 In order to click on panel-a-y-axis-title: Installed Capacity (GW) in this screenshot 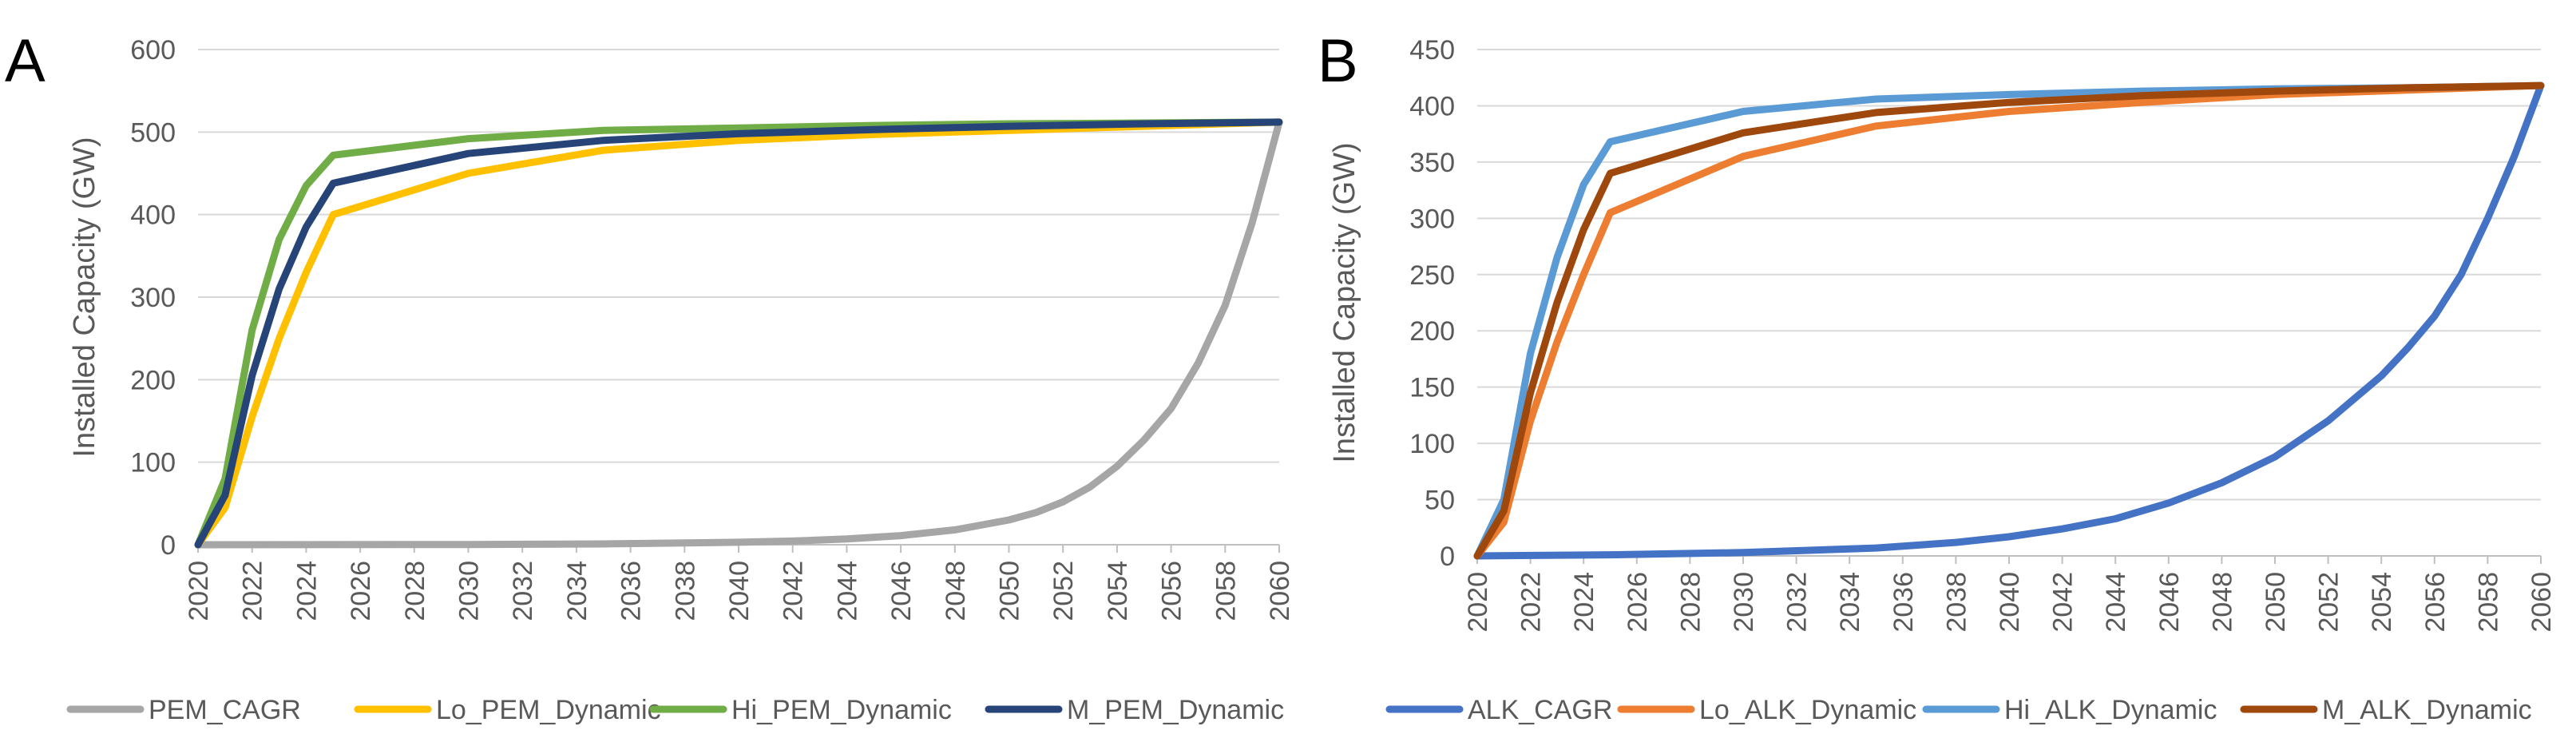, I will do `click(84, 297)`.